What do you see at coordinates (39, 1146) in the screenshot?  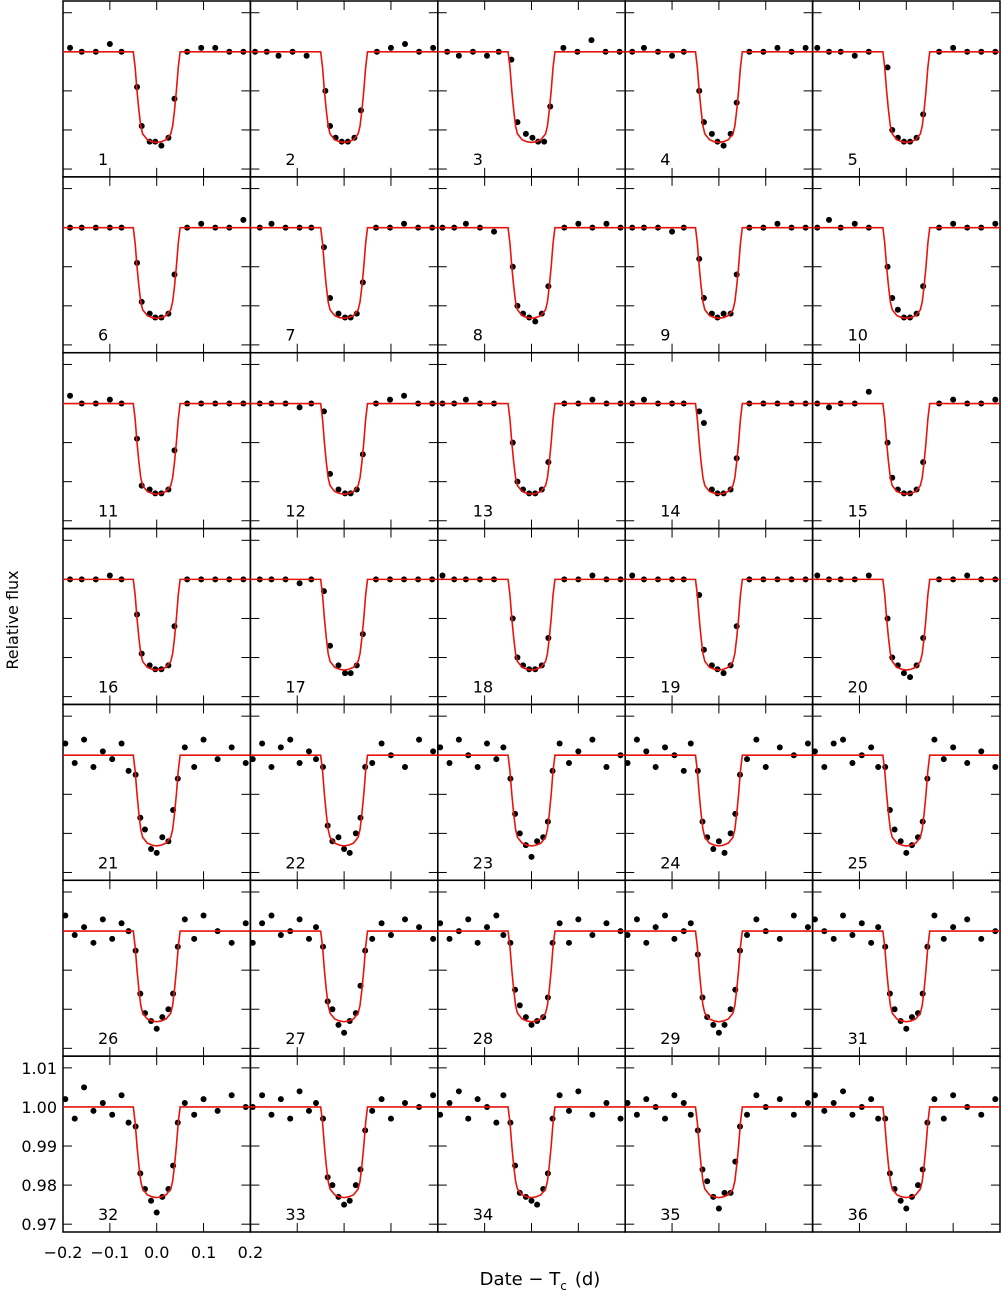 I see `y-tick-label: 0.99` at bounding box center [39, 1146].